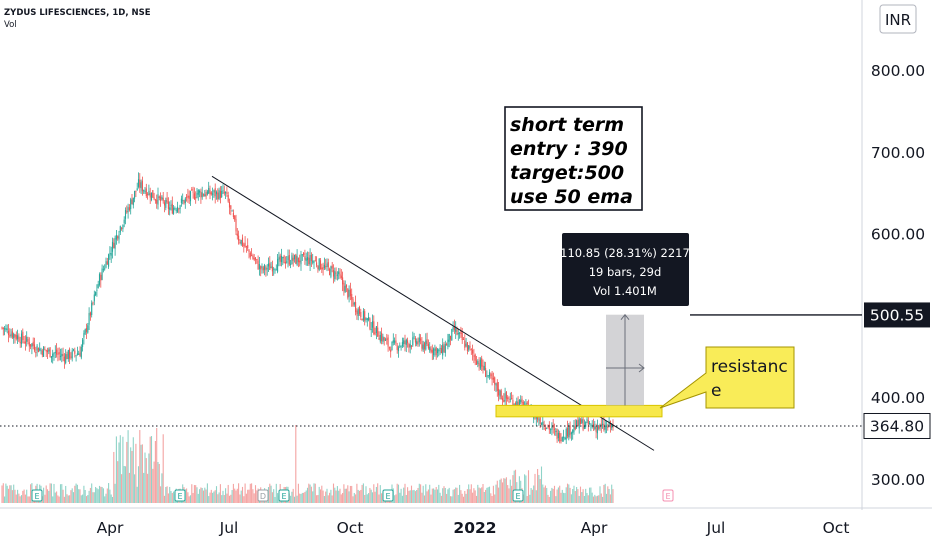 The width and height of the screenshot is (932, 554). I want to click on price-range-measure, so click(625, 359).